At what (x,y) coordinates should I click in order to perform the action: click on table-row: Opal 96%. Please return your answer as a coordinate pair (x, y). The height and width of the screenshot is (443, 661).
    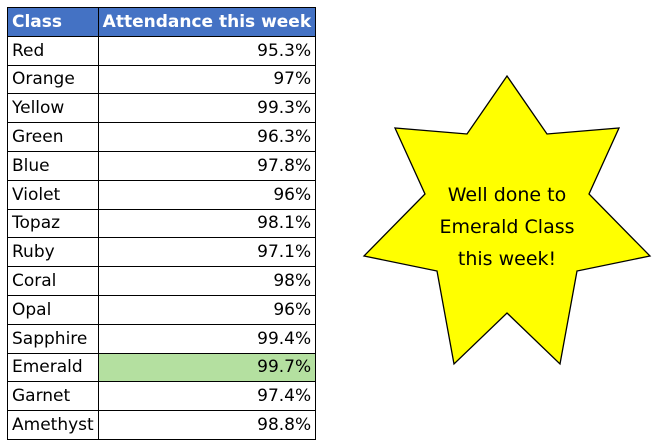
    Looking at the image, I should click on (162, 309).